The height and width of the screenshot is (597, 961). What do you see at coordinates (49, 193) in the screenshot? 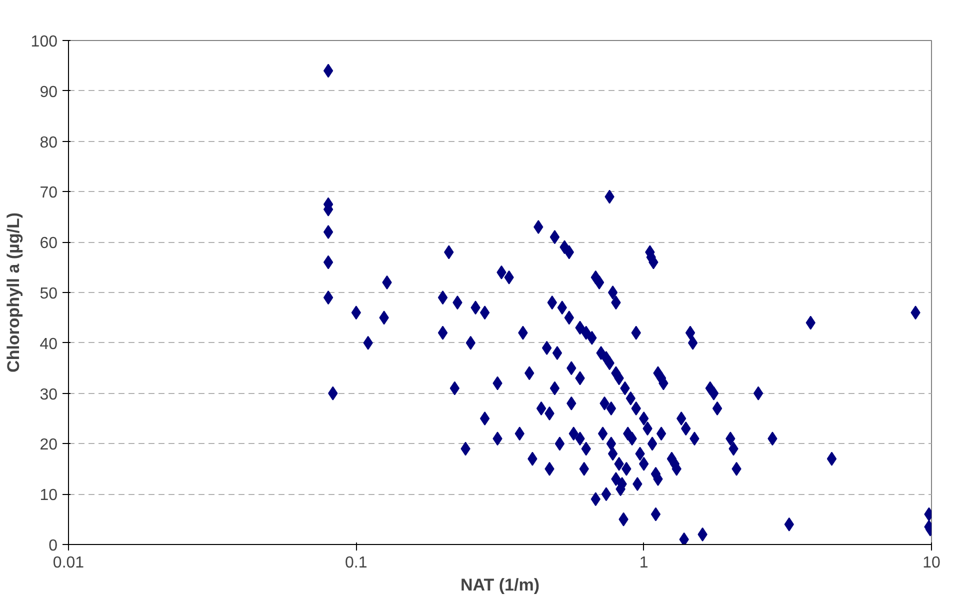
I see `y-tick-label: 70` at bounding box center [49, 193].